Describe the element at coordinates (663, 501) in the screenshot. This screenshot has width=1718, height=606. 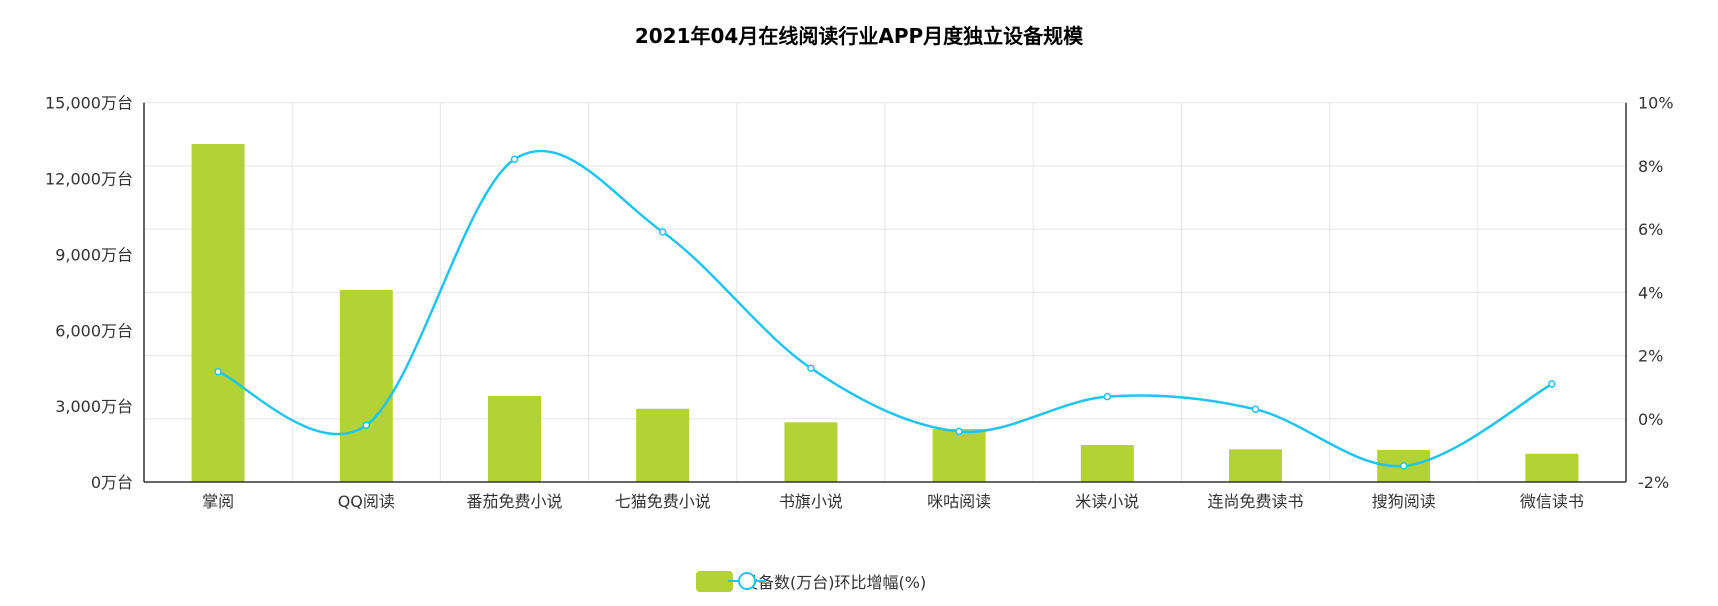
I see `category-label: 七猫免费小说` at that location.